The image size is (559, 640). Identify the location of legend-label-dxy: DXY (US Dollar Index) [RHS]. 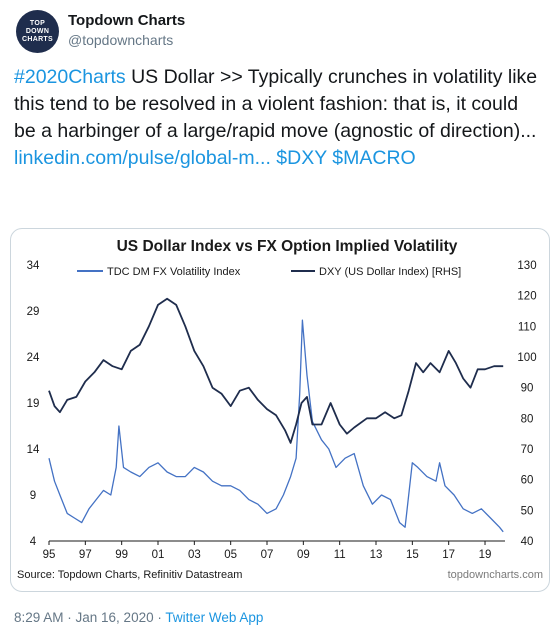
(390, 272).